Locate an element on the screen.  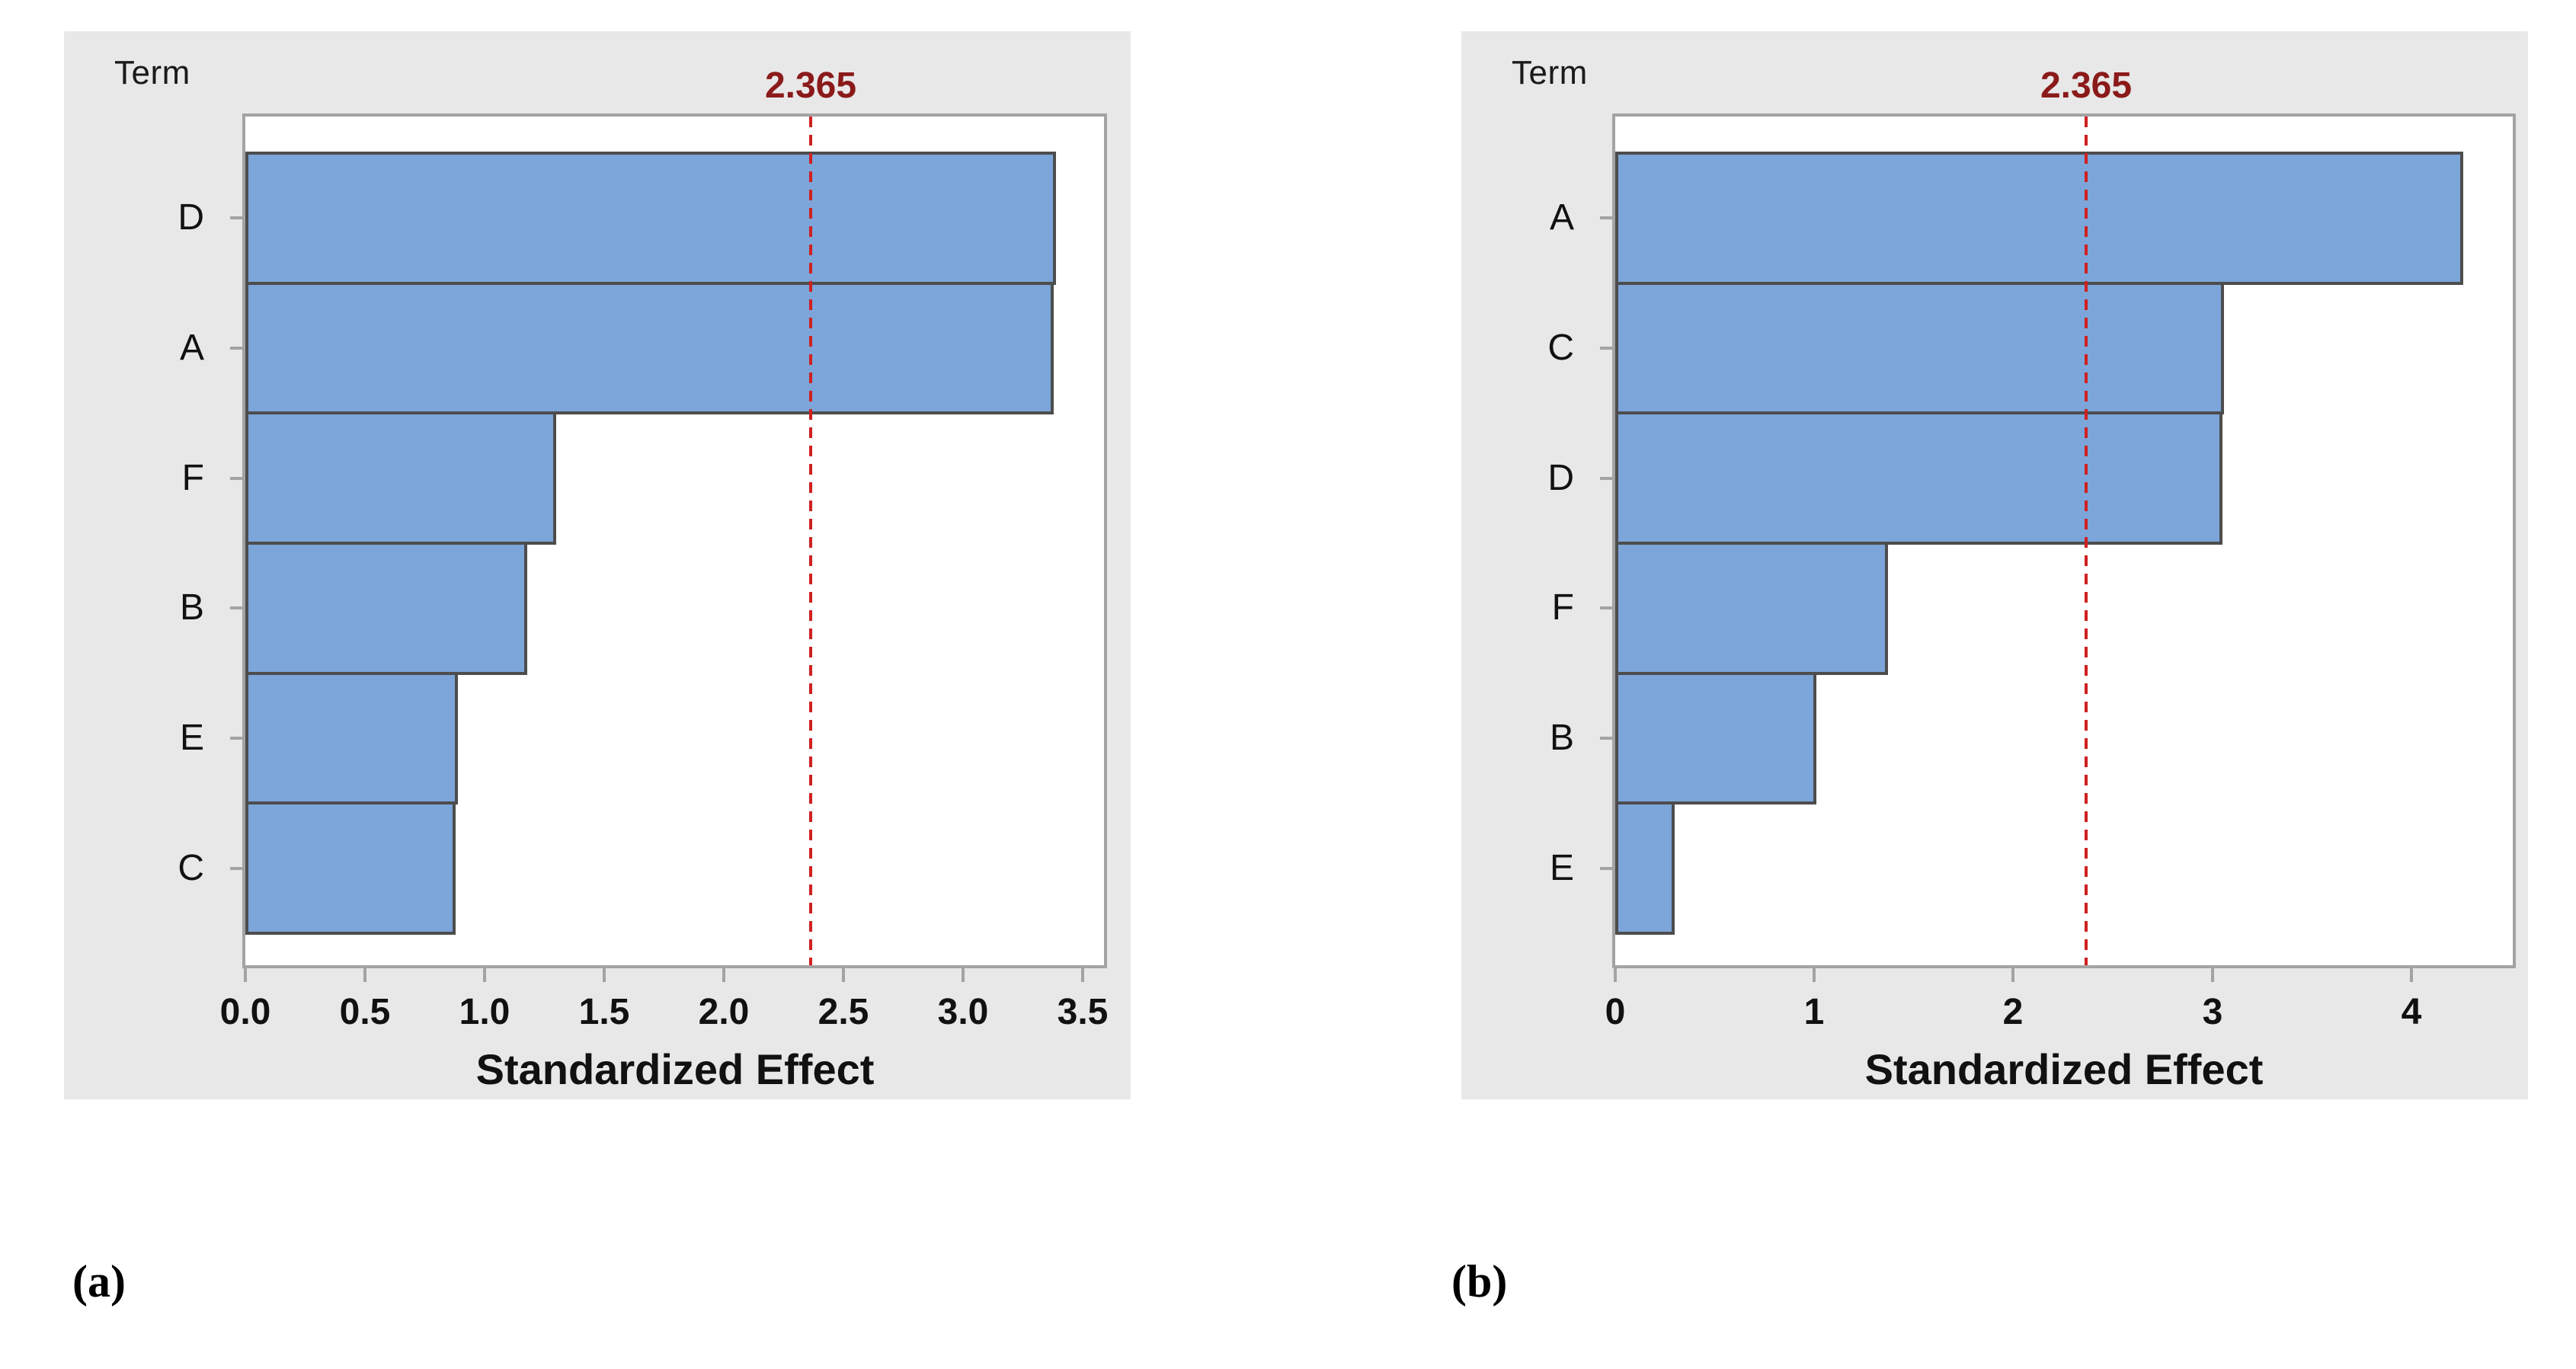
x-tick-label: 2 is located at coordinates (2013, 1012).